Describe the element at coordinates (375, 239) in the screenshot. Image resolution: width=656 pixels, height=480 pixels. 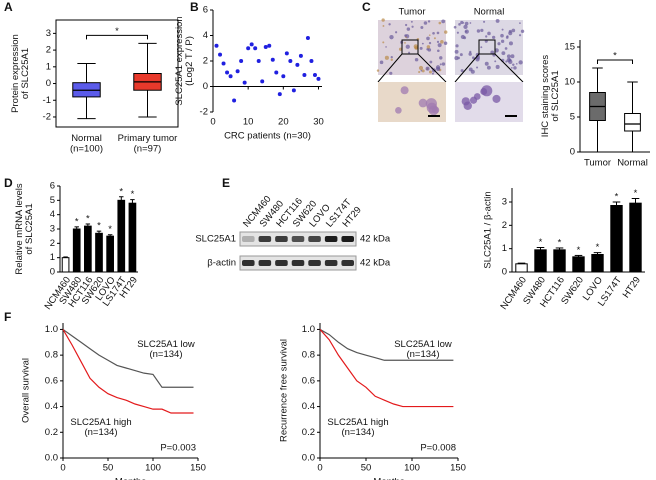
I see `size-label: 42 kDa` at that location.